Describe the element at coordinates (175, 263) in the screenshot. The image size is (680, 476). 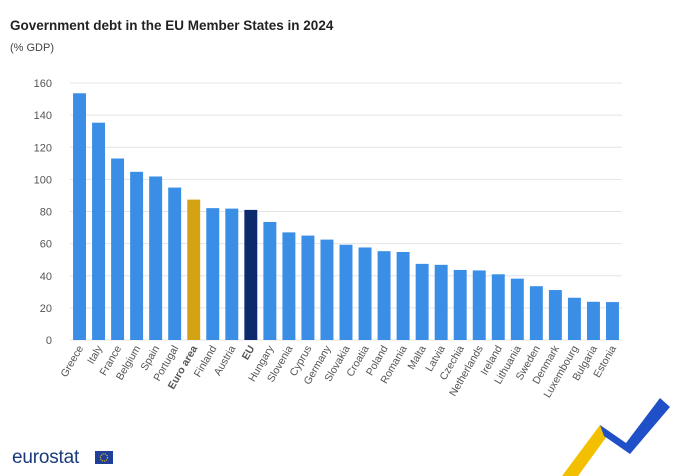
I see `bar-portugal` at that location.